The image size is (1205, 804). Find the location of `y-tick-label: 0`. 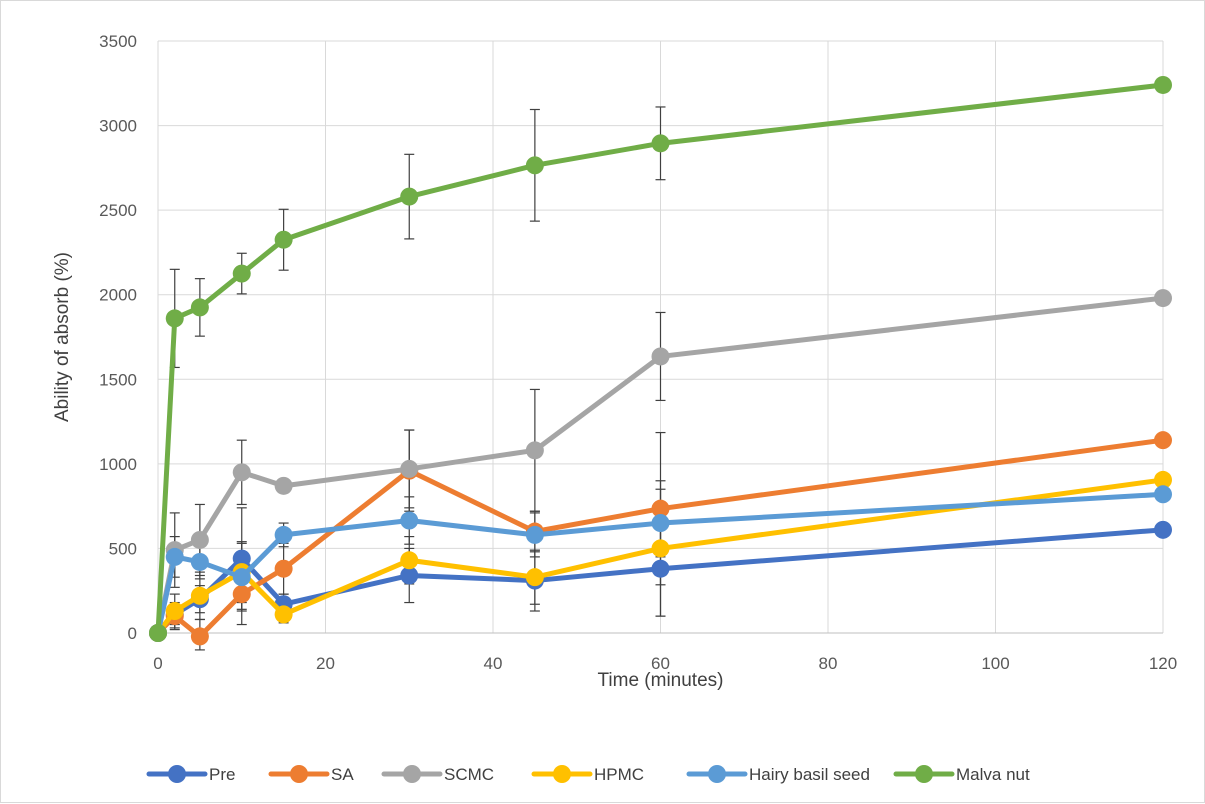

y-tick-label: 0 is located at coordinates (132, 633).